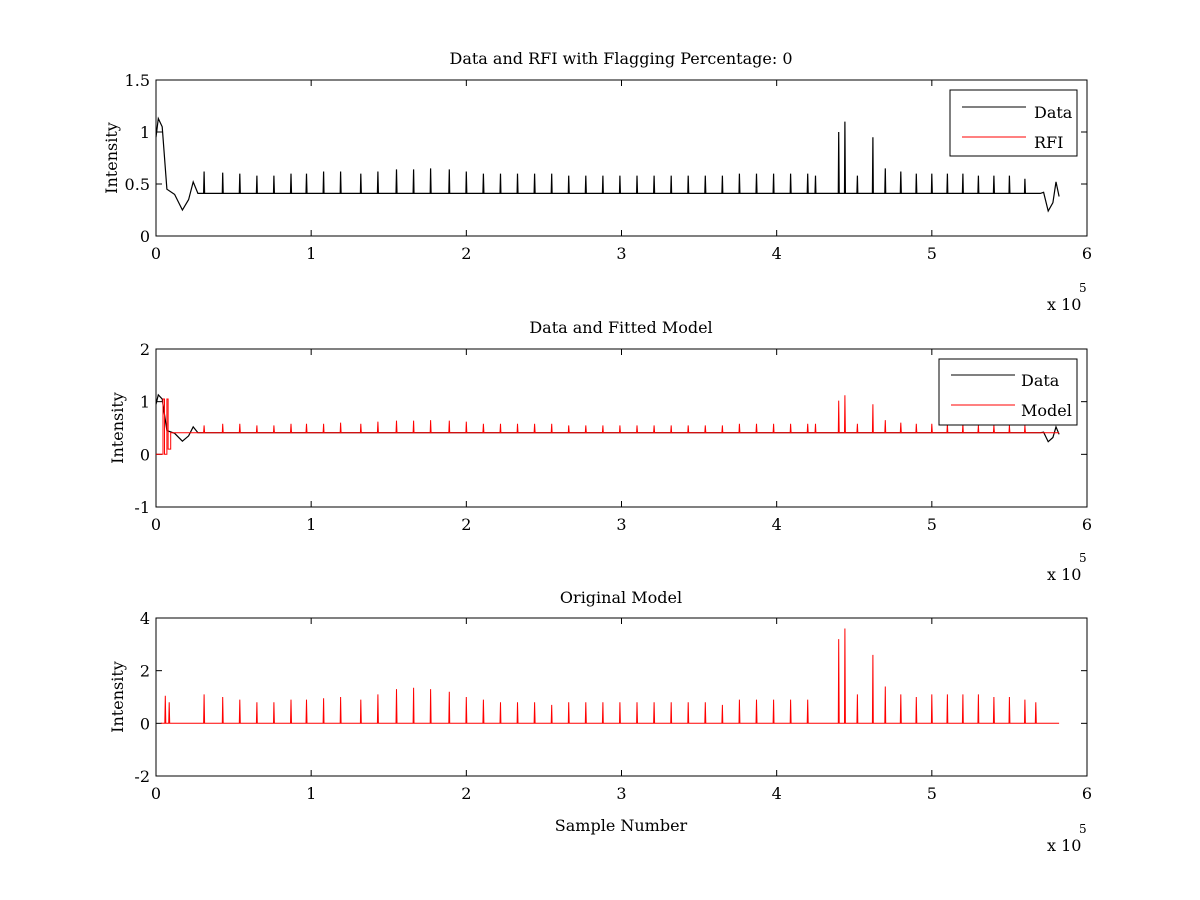  Describe the element at coordinates (1048, 142) in the screenshot. I see `legend-rfi-label: RFI` at that location.